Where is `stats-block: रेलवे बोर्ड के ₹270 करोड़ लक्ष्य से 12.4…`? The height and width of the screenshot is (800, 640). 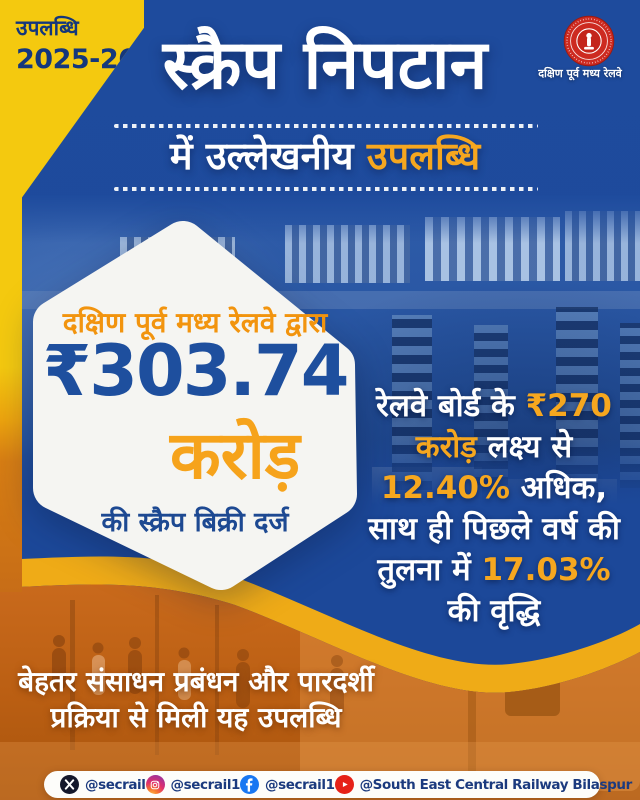
stats-block: रेलवे बोर्ड के ₹270 करोड़ लक्ष्य से 12.4… is located at coordinates (494, 509).